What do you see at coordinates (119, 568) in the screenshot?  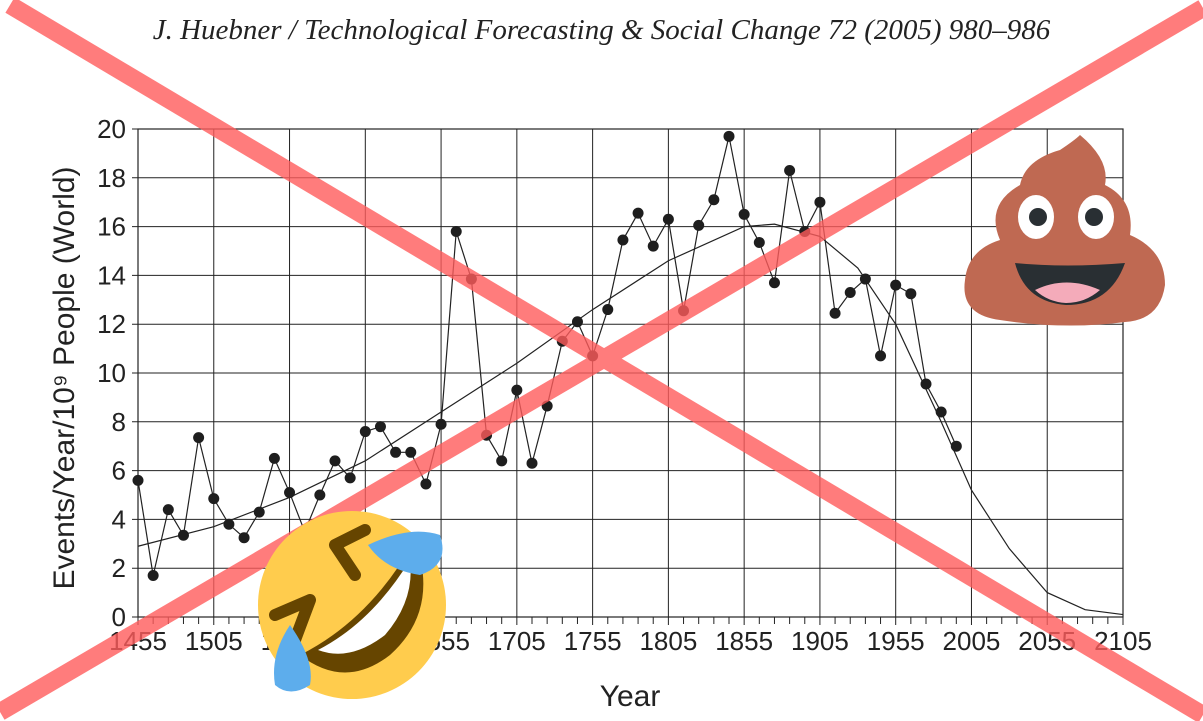 I see `y-tick-label: 2` at bounding box center [119, 568].